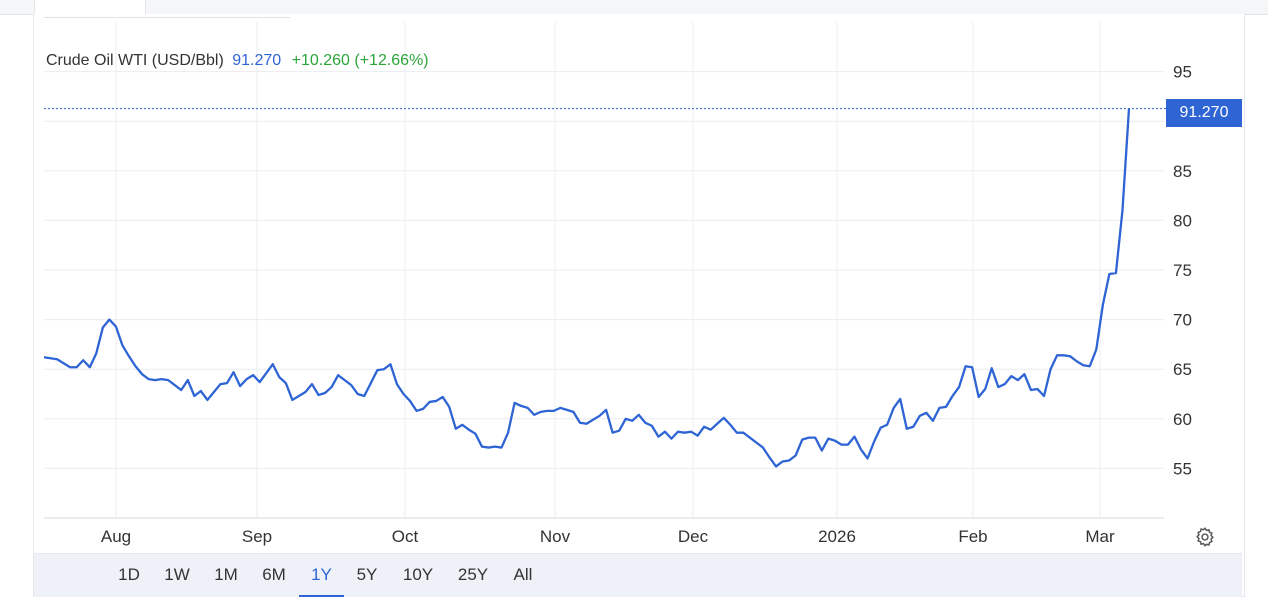 The image size is (1268, 604). What do you see at coordinates (1204, 113) in the screenshot?
I see `last-price-label: 91.270` at bounding box center [1204, 113].